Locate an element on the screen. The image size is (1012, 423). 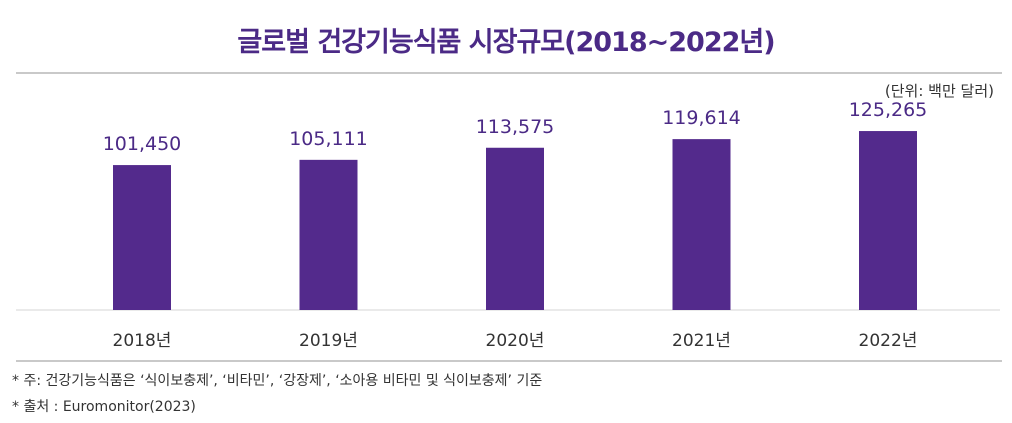
chart-title: 글로벌 건강기능식품 시장규모(2018~2022년) is located at coordinates (506, 42).